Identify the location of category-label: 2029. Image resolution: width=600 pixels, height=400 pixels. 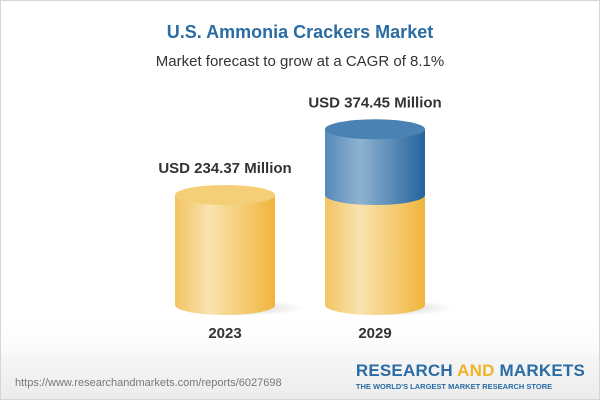
(374, 333).